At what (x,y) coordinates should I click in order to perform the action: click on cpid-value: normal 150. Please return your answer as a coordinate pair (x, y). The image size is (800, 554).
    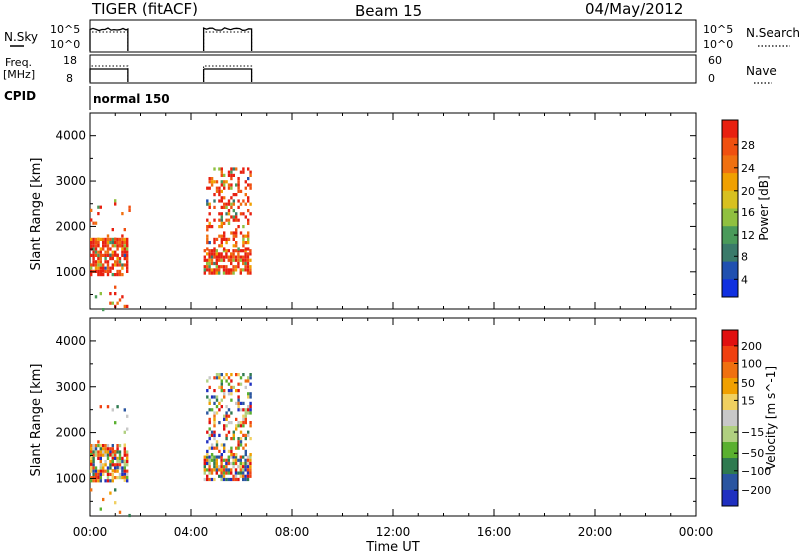
    Looking at the image, I should click on (131, 99).